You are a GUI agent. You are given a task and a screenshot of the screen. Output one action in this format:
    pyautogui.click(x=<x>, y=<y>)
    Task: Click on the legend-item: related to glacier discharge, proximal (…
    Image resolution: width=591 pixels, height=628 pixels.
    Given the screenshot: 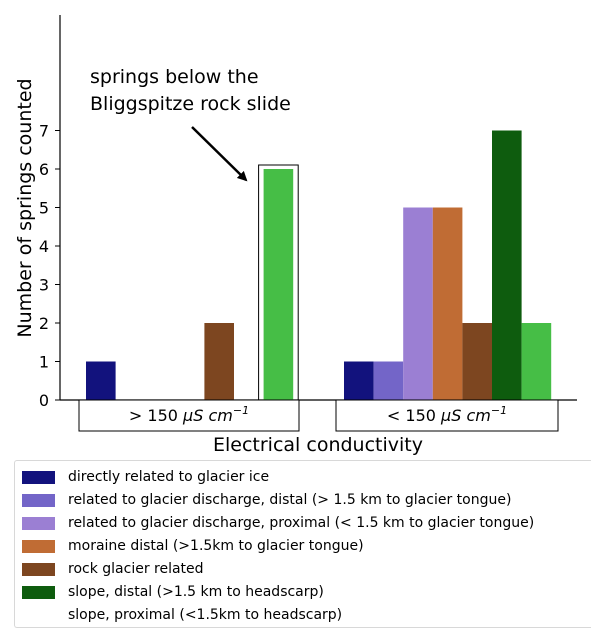 What is the action you would take?
    pyautogui.click(x=278, y=523)
    